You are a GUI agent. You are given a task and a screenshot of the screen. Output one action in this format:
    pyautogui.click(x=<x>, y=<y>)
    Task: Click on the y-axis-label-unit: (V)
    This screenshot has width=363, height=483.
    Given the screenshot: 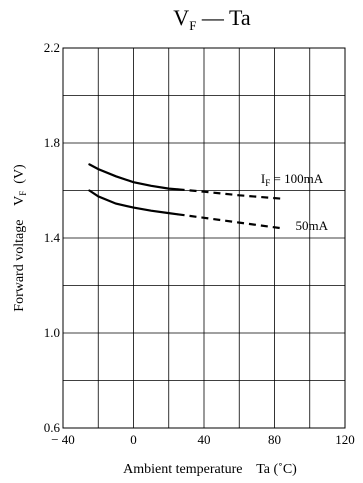 What is the action you would take?
    pyautogui.click(x=19, y=177)
    